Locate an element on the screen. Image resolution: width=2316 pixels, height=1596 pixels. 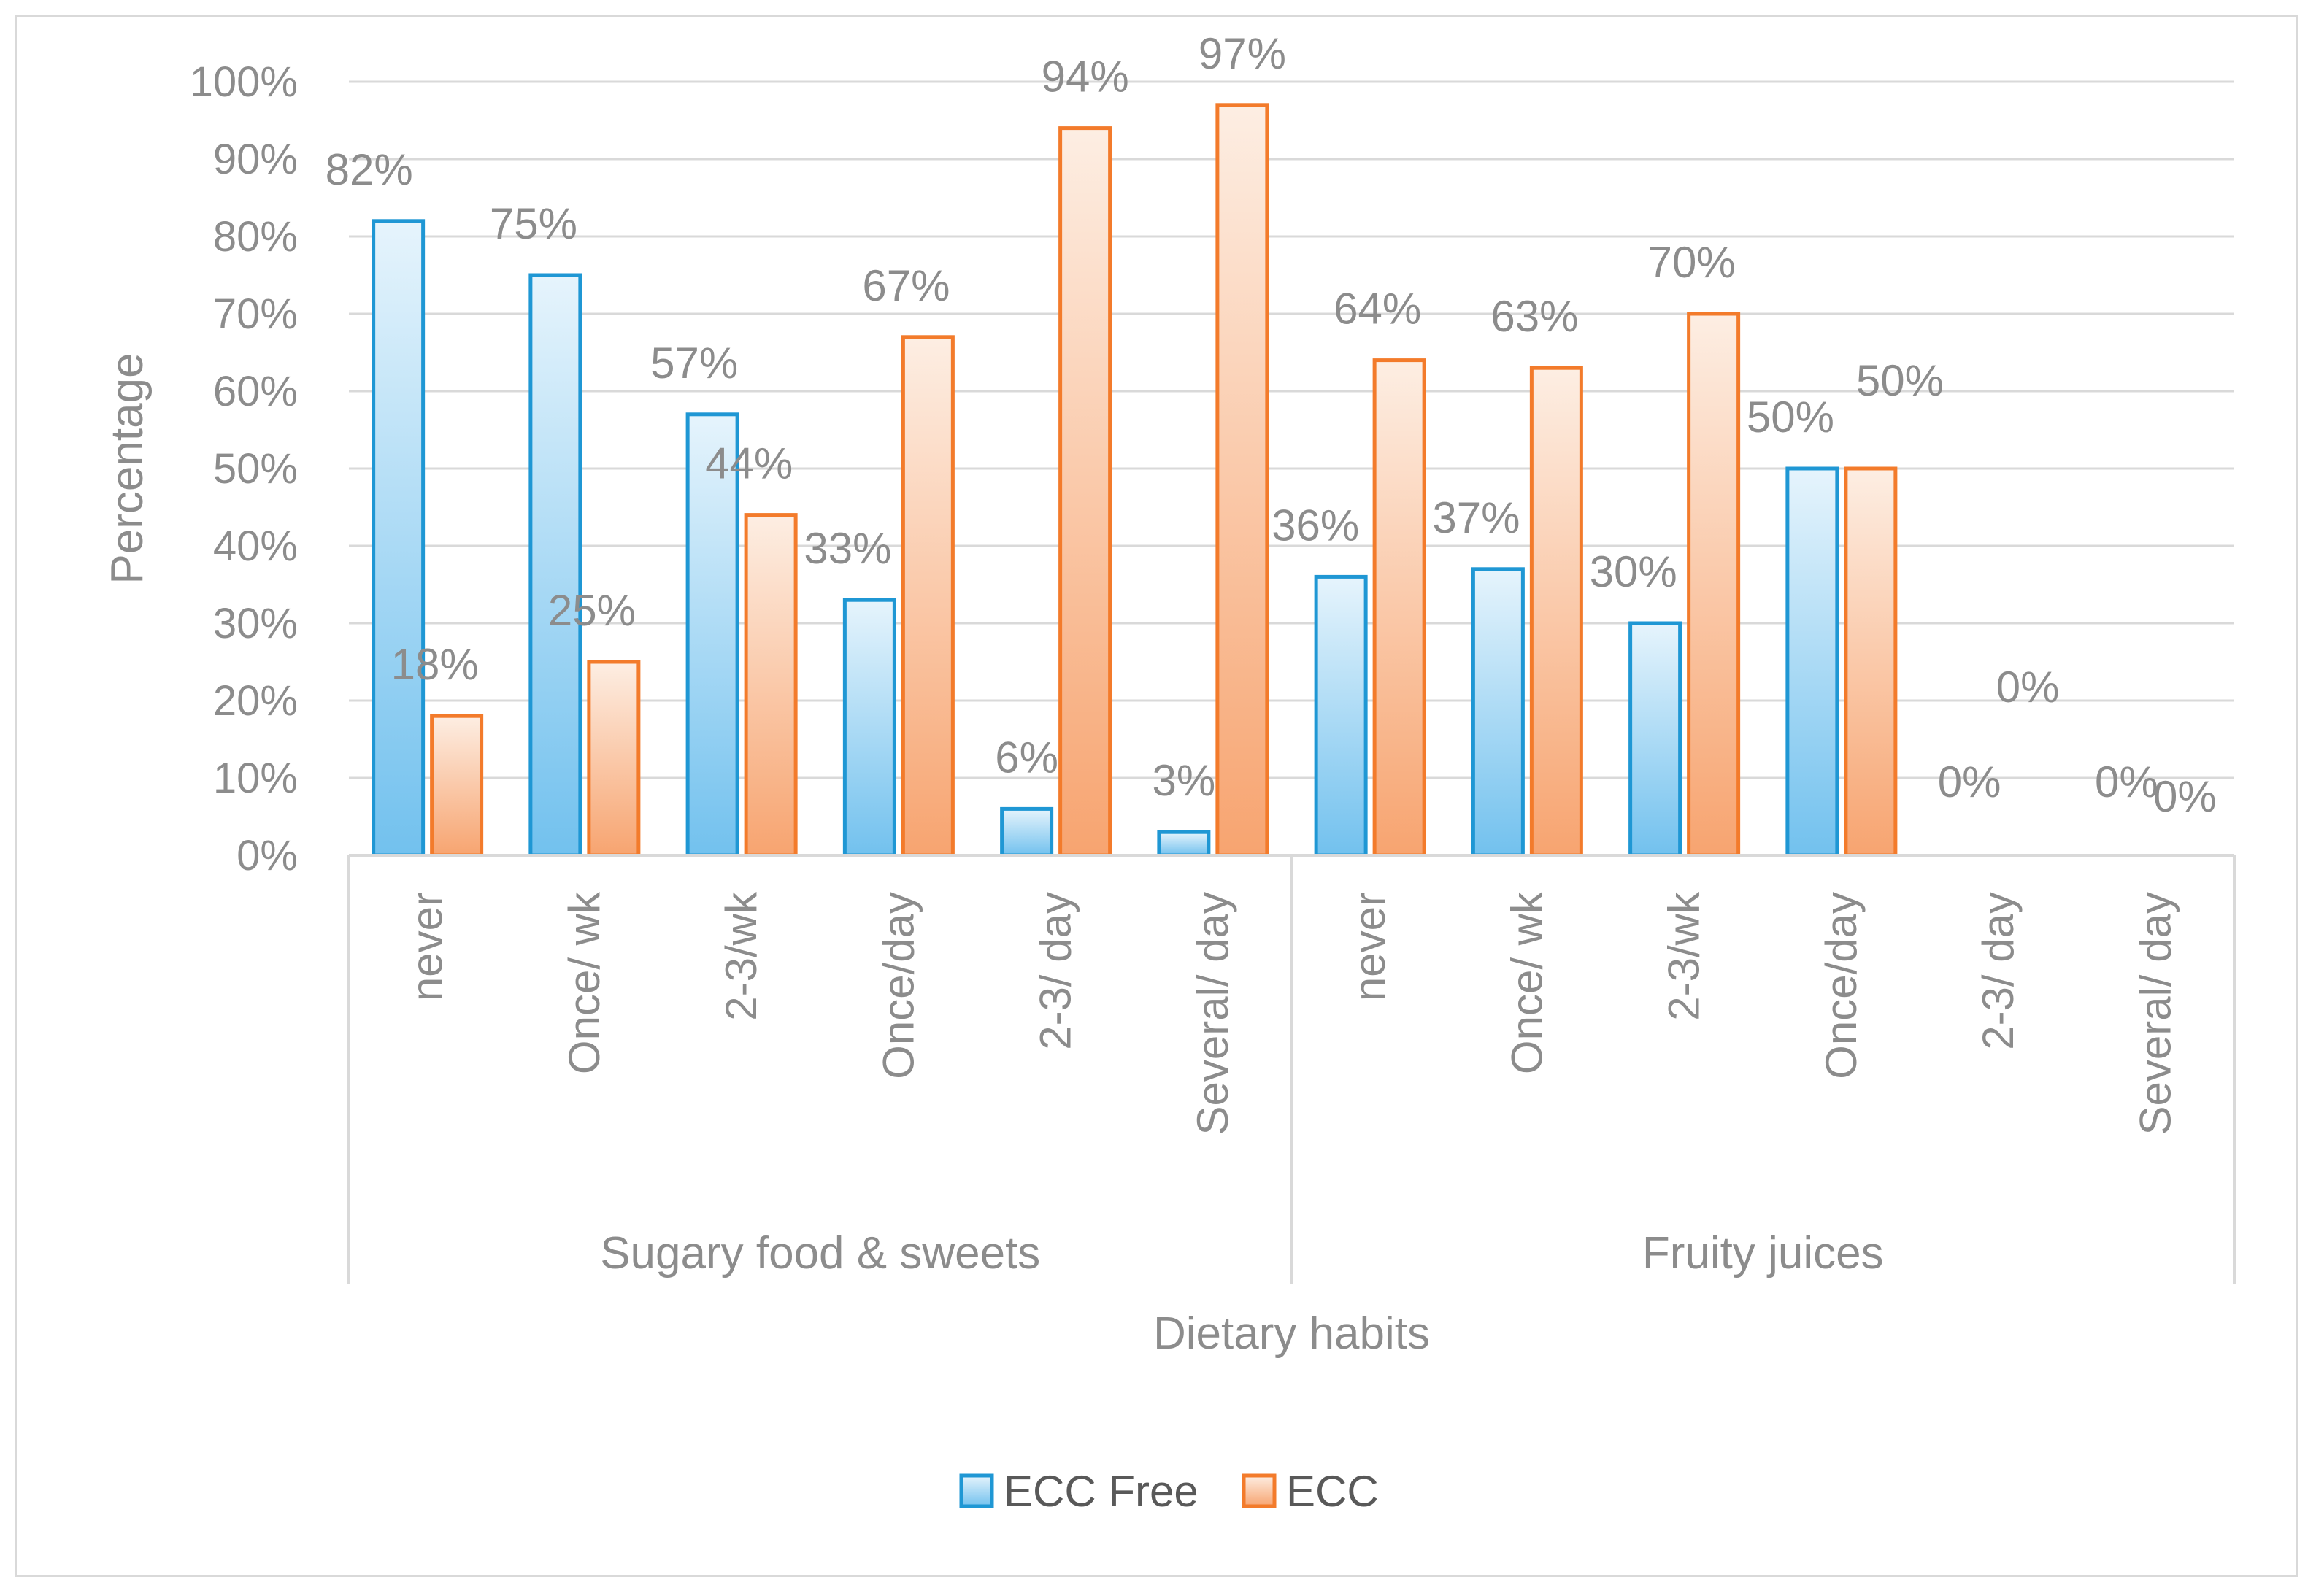
data-label: 36% is located at coordinates (1315, 525).